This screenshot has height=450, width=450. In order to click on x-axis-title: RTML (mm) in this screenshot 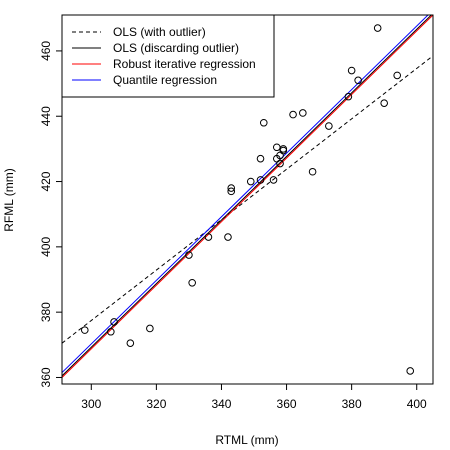, I will do `click(246, 440)`.